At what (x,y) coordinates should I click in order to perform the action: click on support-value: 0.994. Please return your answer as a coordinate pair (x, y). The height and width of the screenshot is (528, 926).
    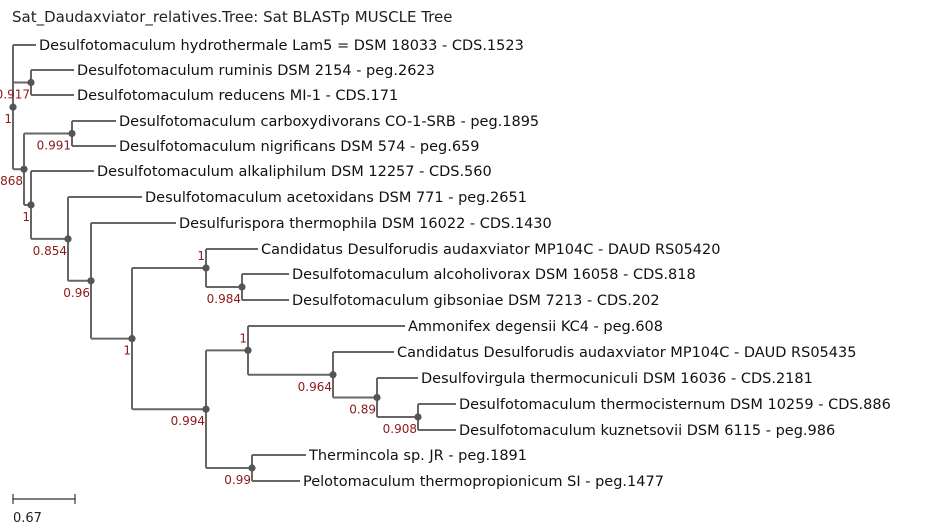
    Looking at the image, I should click on (188, 421).